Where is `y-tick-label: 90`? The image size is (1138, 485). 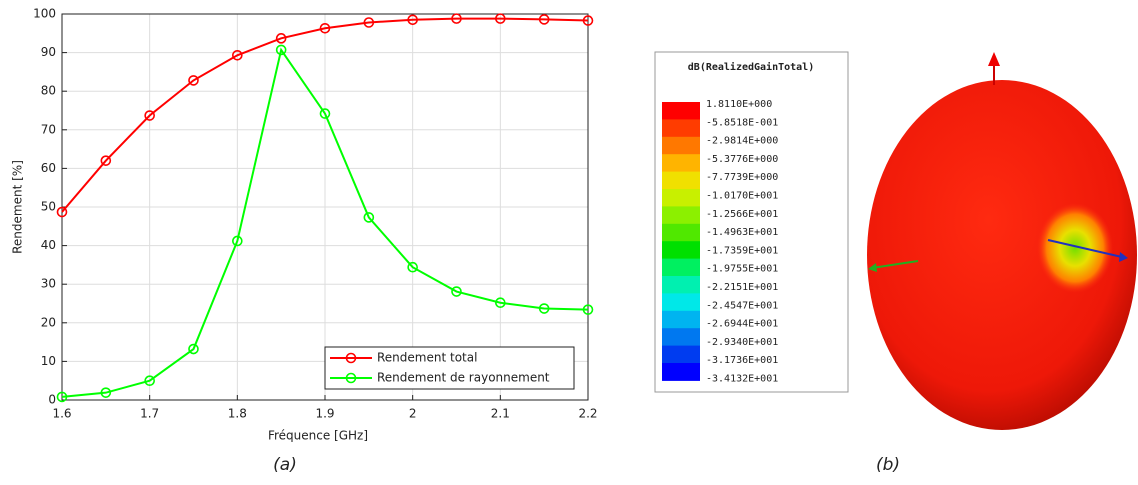
y-tick-label: 90 is located at coordinates (48, 52).